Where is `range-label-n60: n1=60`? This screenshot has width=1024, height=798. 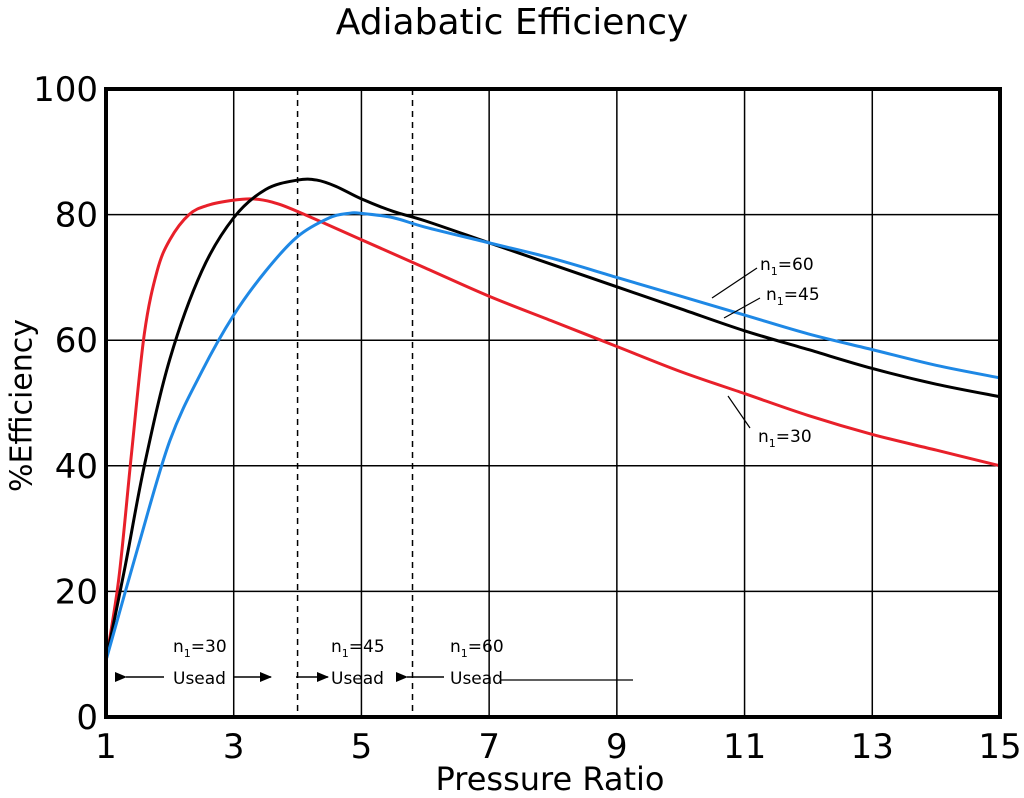 range-label-n60: n1=60 is located at coordinates (477, 648).